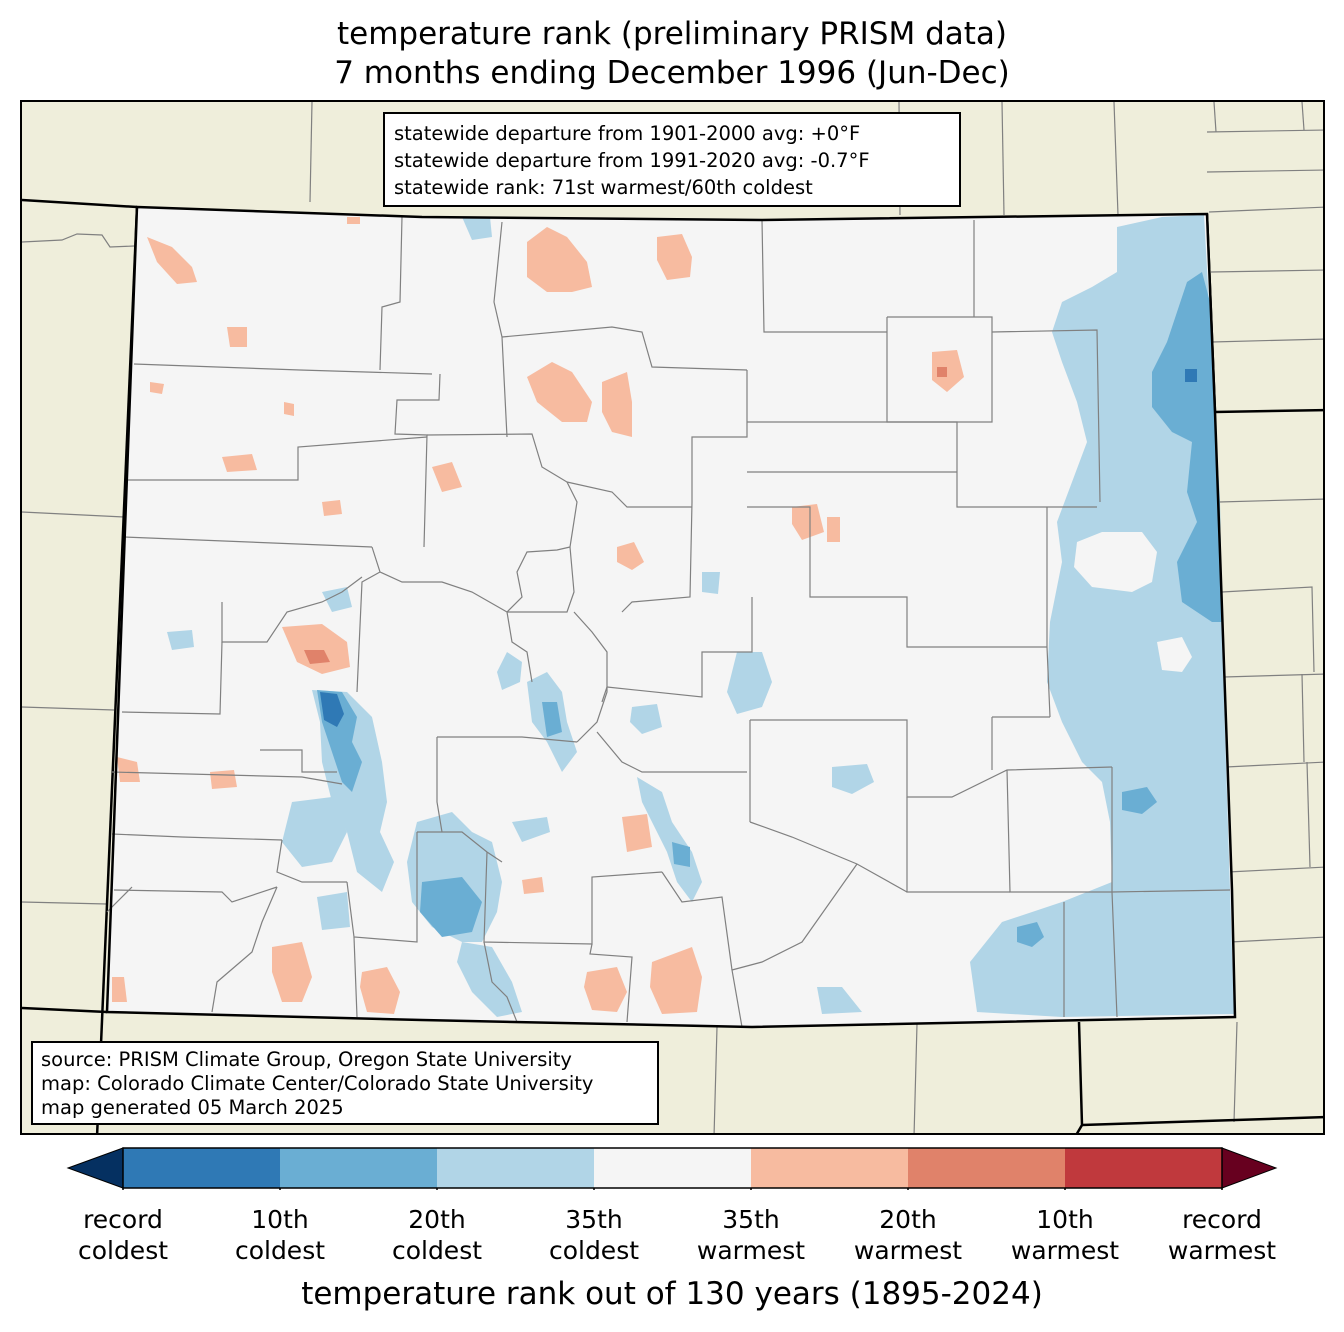  I want to click on neutral-holes, so click(1133, 602).